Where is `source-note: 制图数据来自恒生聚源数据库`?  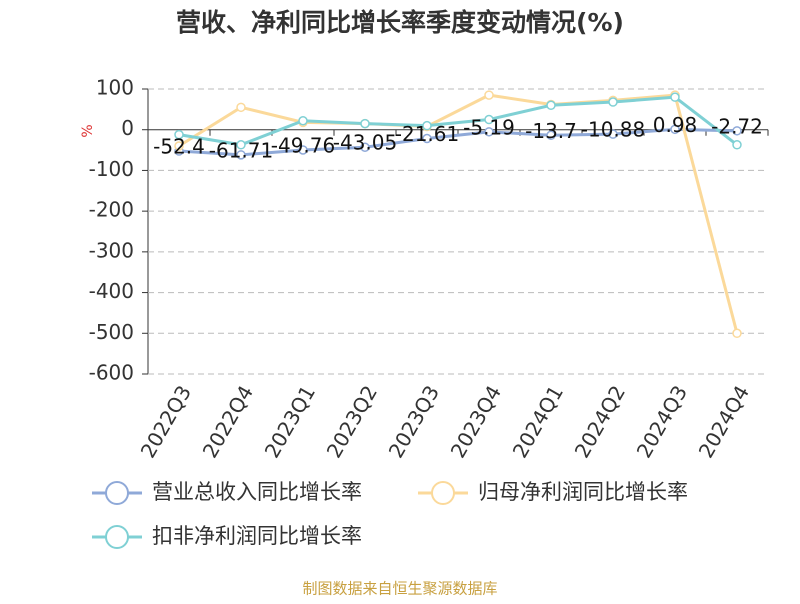
source-note: 制图数据来自恒生聚源数据库 is located at coordinates (399, 589).